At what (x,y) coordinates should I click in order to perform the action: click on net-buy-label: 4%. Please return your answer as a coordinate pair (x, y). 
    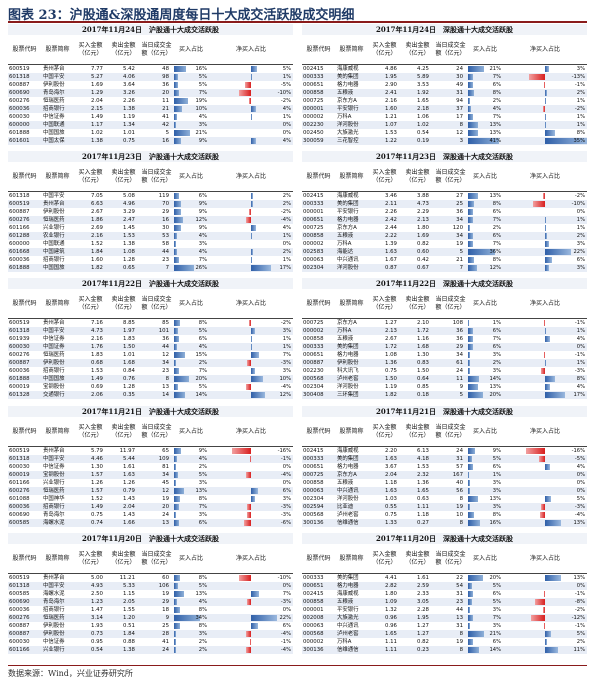
    Looking at the image, I should click on (286, 109).